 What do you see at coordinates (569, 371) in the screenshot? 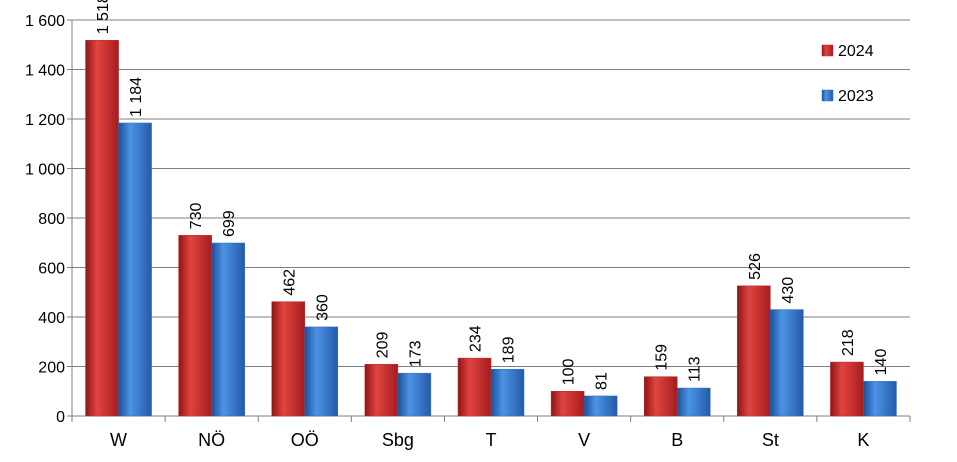
I see `data-label: 100` at bounding box center [569, 371].